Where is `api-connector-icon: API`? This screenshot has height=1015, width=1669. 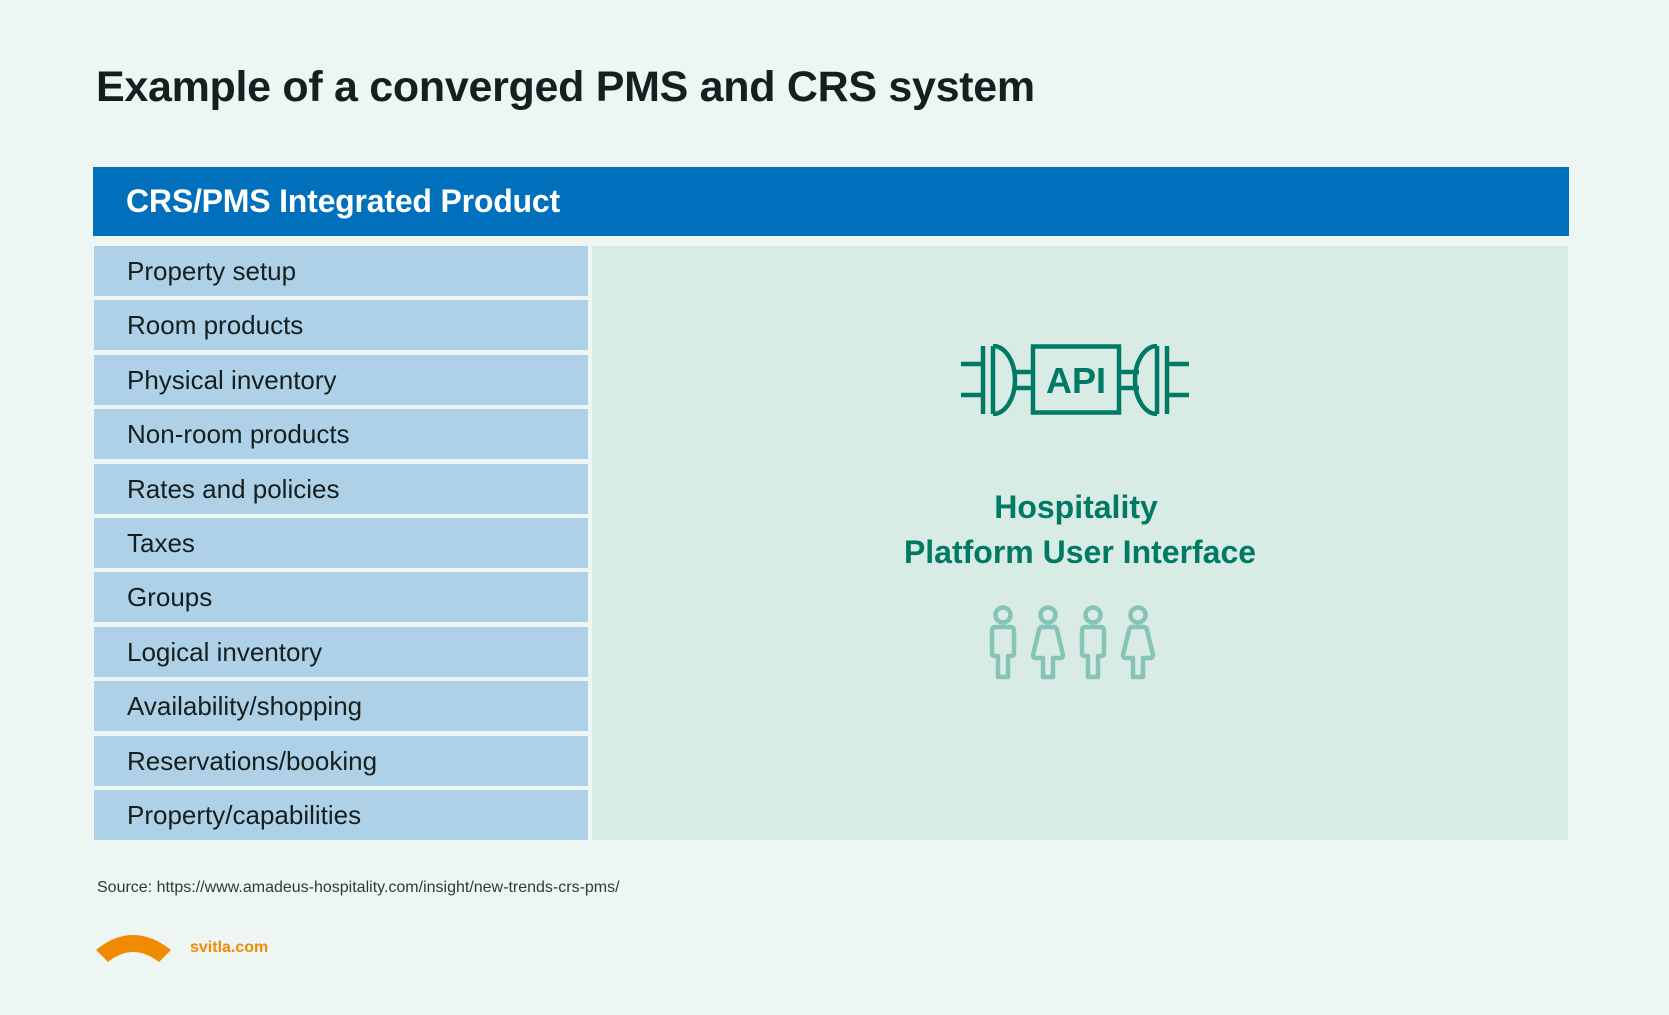 api-connector-icon: API is located at coordinates (1075, 380).